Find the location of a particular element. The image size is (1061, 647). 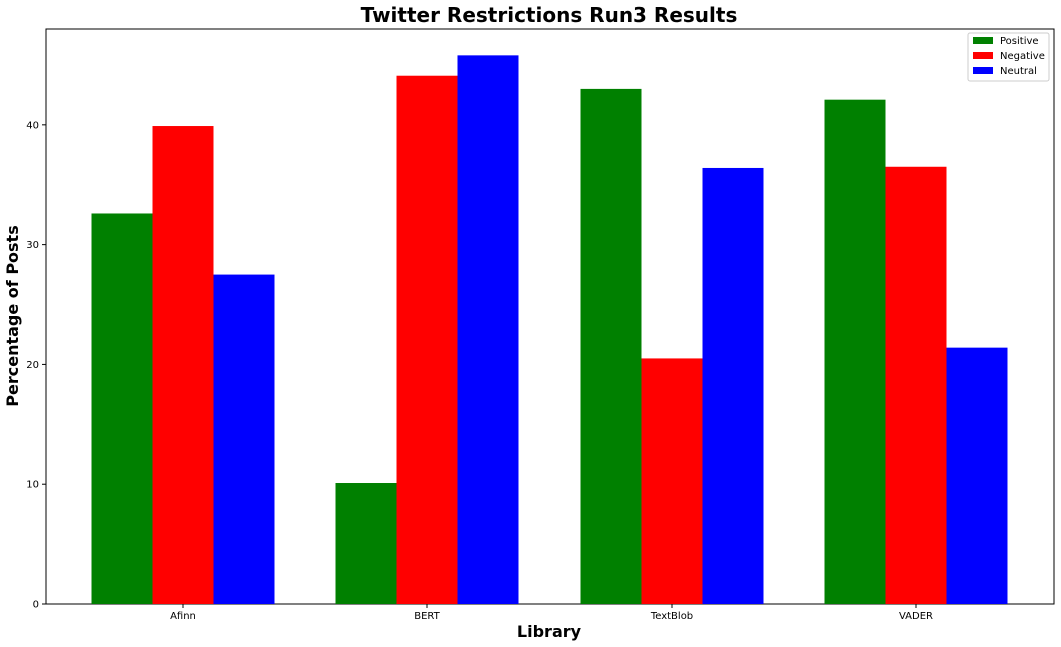

legend-swatch-neutral is located at coordinates (983, 70).